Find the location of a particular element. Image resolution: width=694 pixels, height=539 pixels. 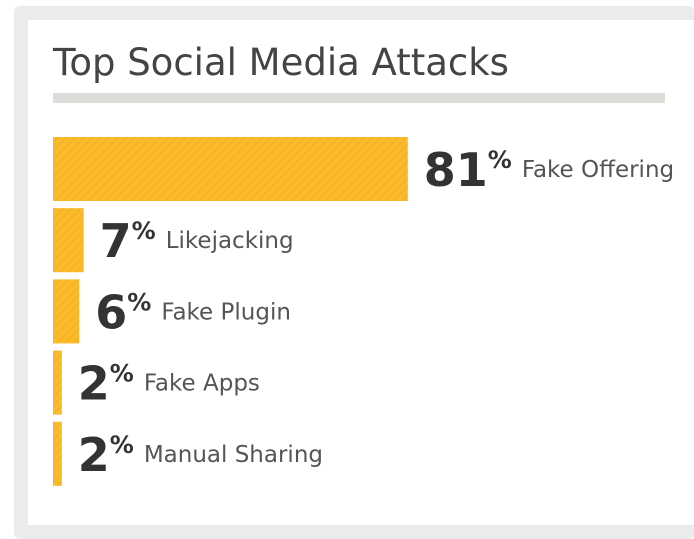

value-label: 81% is located at coordinates (468, 170).